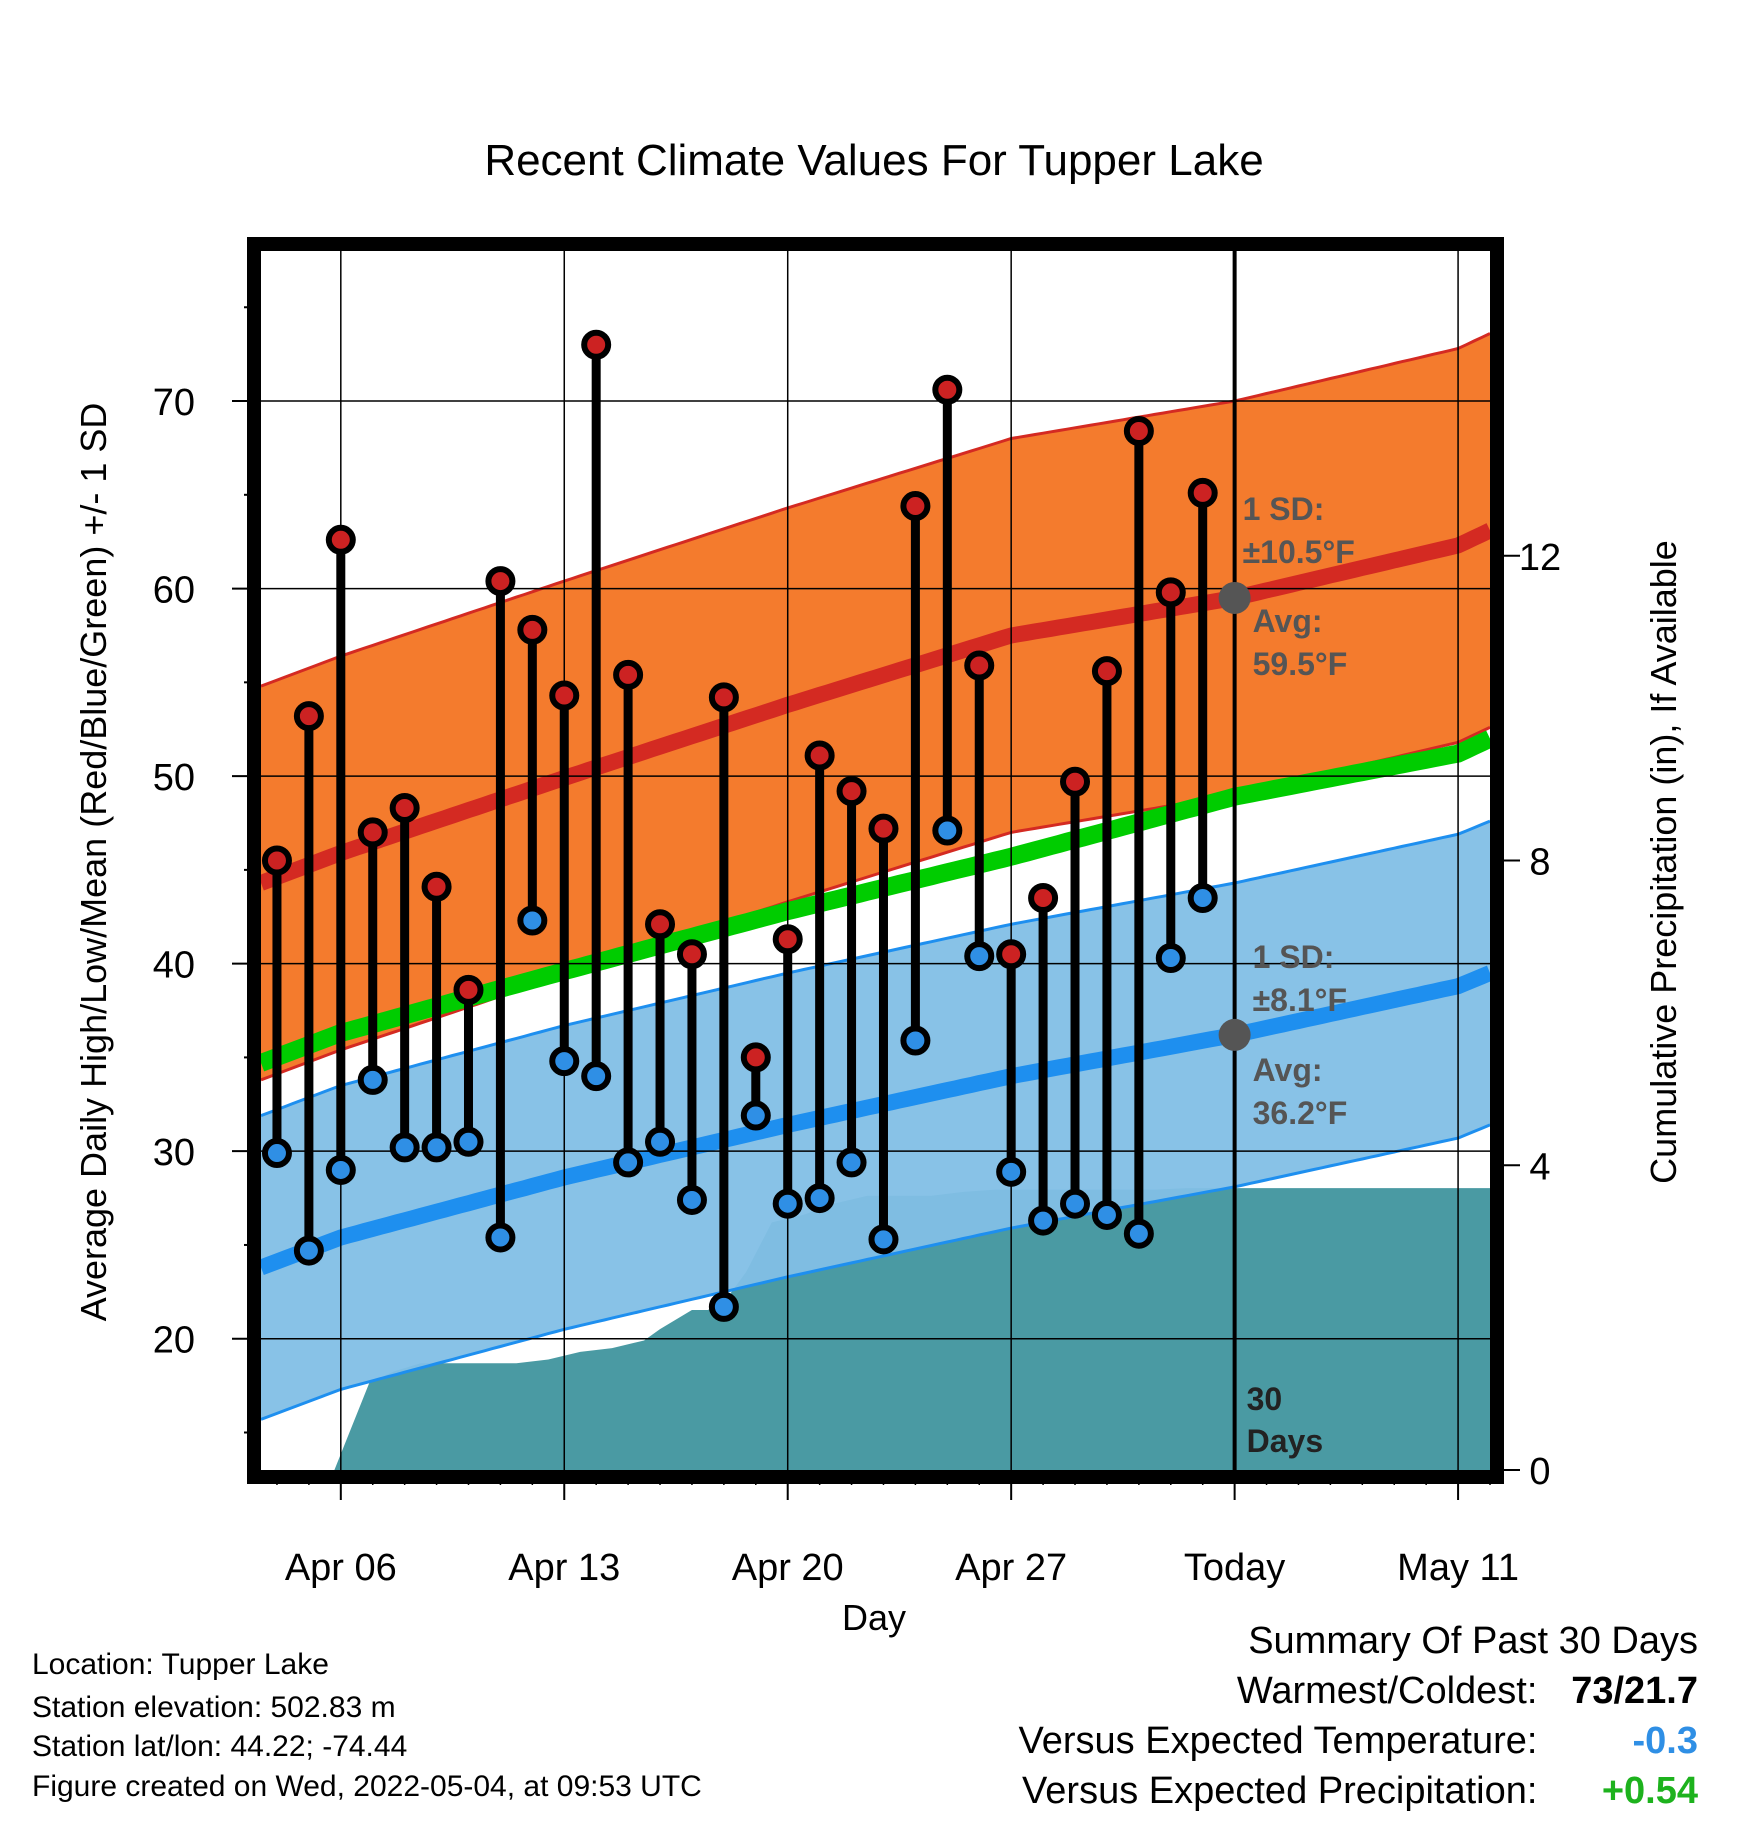  What do you see at coordinates (220, 1746) in the screenshot?
I see `footer-latlon: Station lat/lon: 44.22; -74.44` at bounding box center [220, 1746].